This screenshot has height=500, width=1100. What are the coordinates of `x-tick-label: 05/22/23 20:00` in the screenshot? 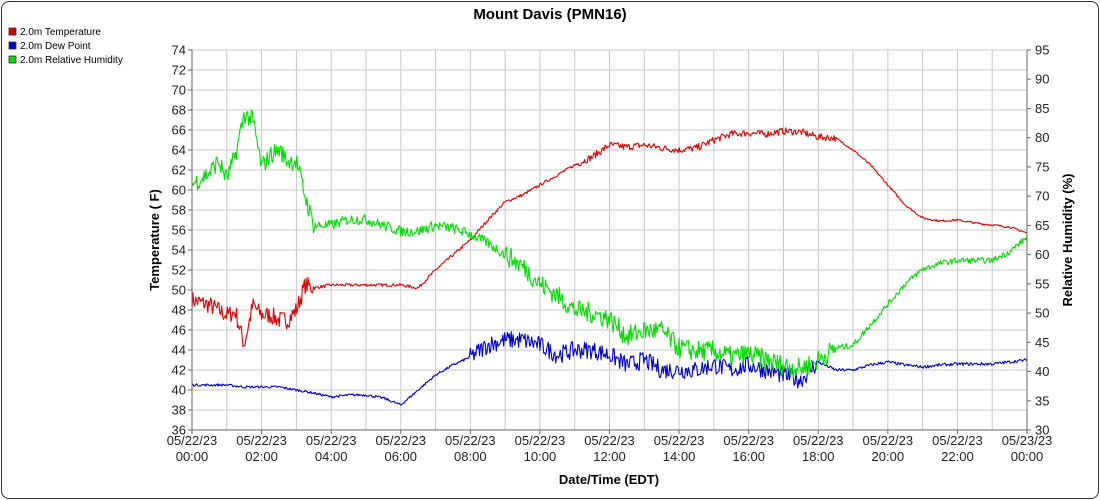 It's located at (888, 448).